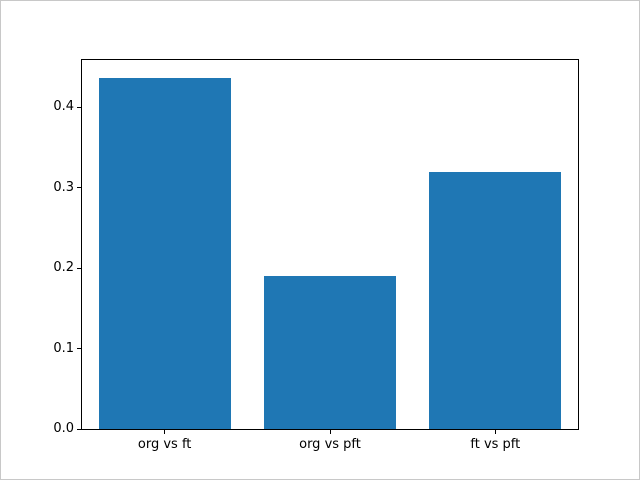  What do you see at coordinates (63, 348) in the screenshot?
I see `y-tick-label: 0.1` at bounding box center [63, 348].